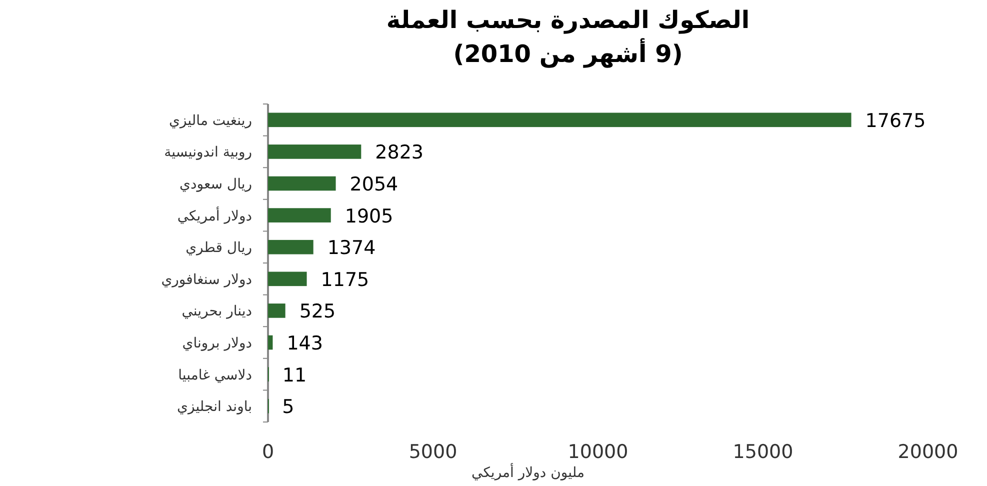  Describe the element at coordinates (598, 452) in the screenshot. I see `x-tick-label: 10000` at that location.